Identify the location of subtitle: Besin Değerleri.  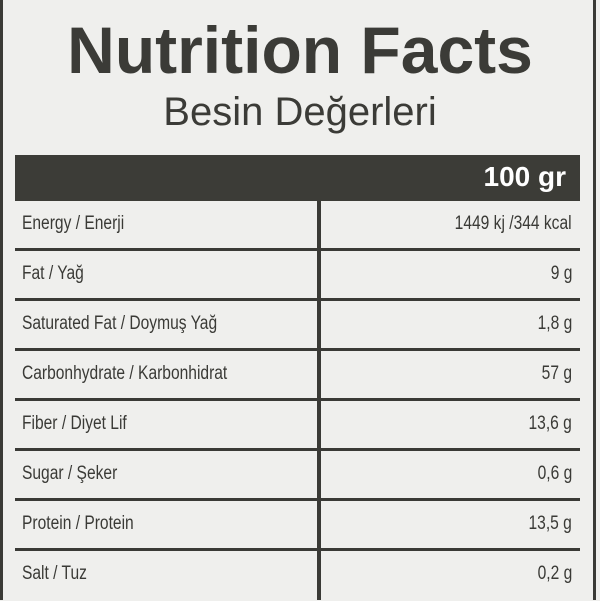
(300, 112).